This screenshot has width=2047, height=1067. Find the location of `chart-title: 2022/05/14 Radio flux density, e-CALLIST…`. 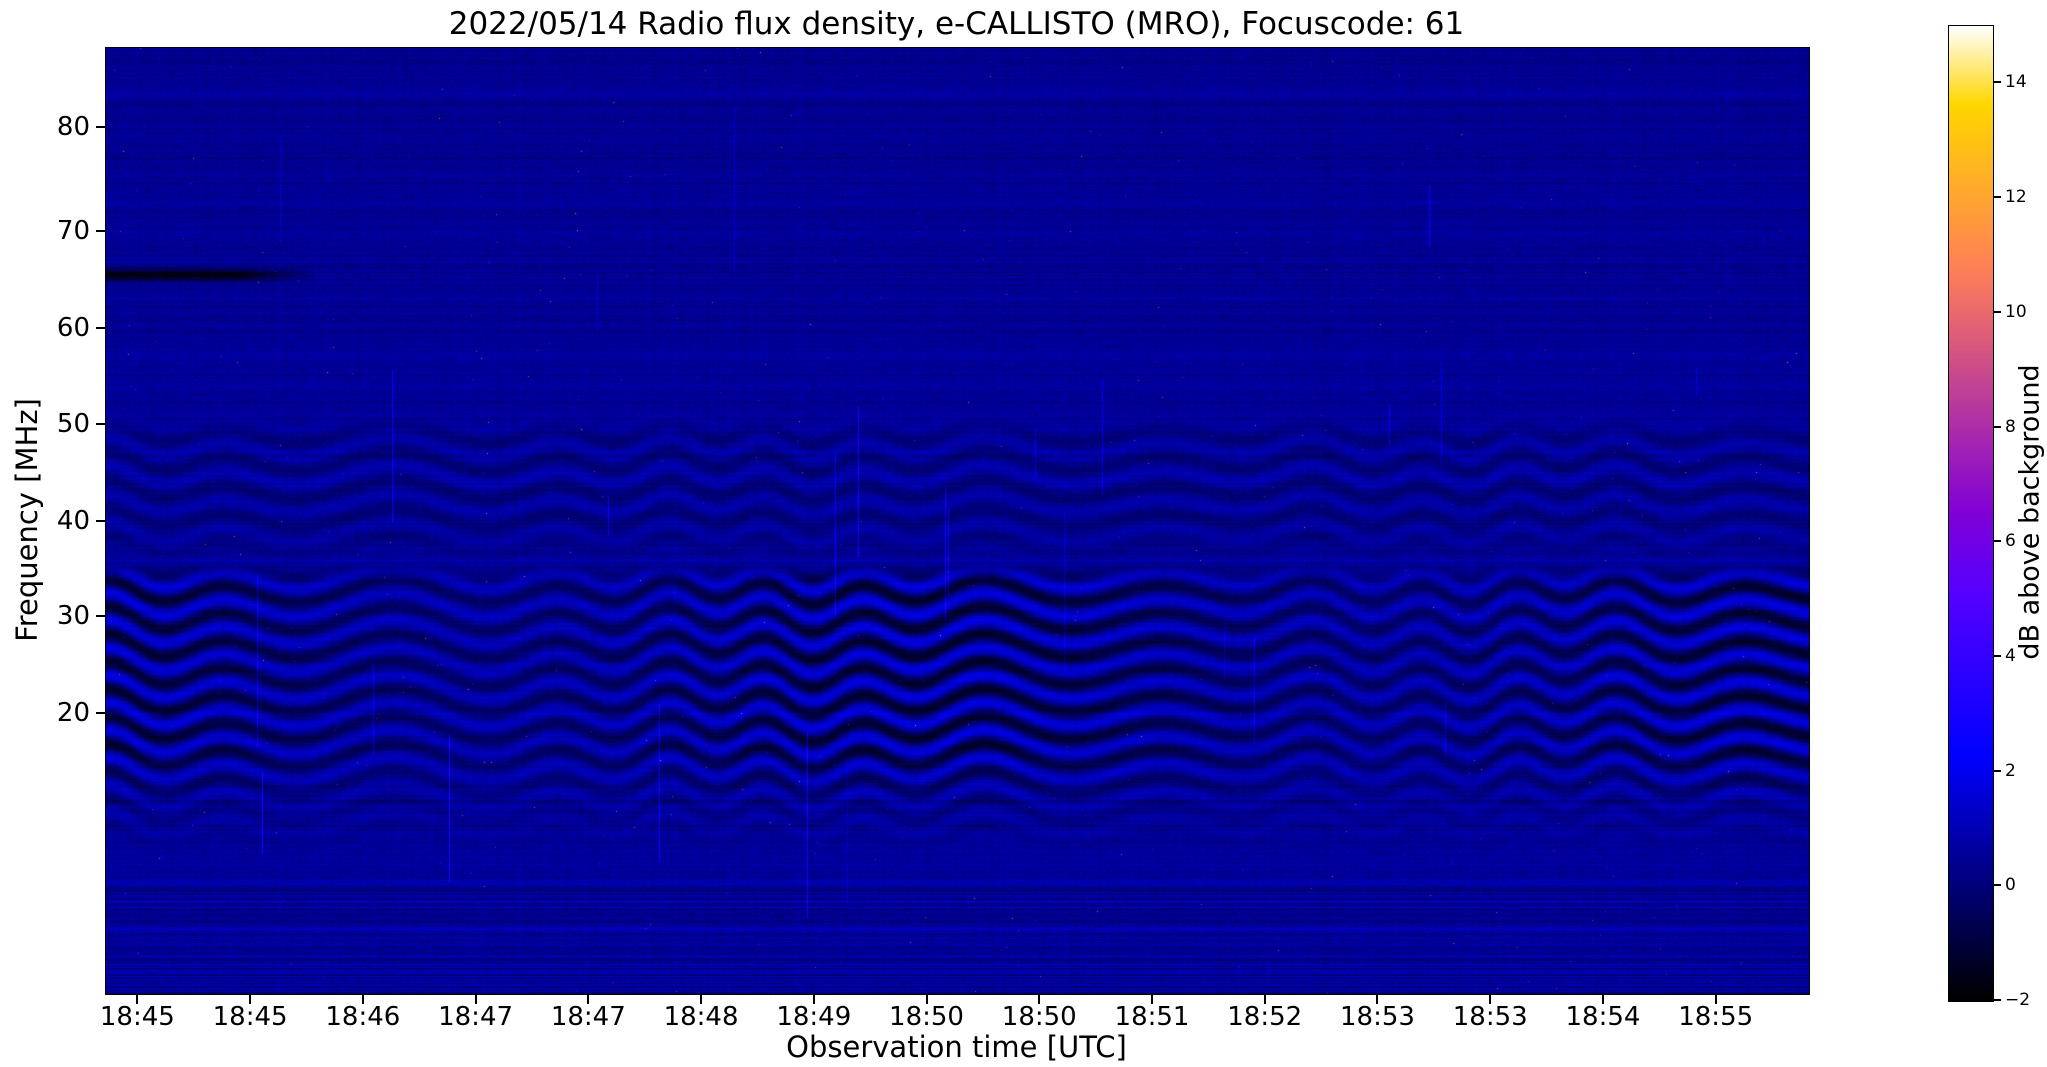

chart-title: 2022/05/14 Radio flux density, e-CALLIST… is located at coordinates (956, 24).